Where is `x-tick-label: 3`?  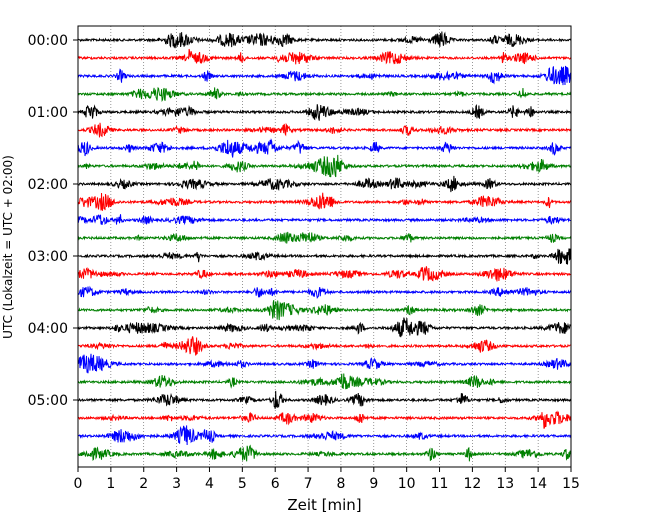 x-tick-label: 3 is located at coordinates (176, 484).